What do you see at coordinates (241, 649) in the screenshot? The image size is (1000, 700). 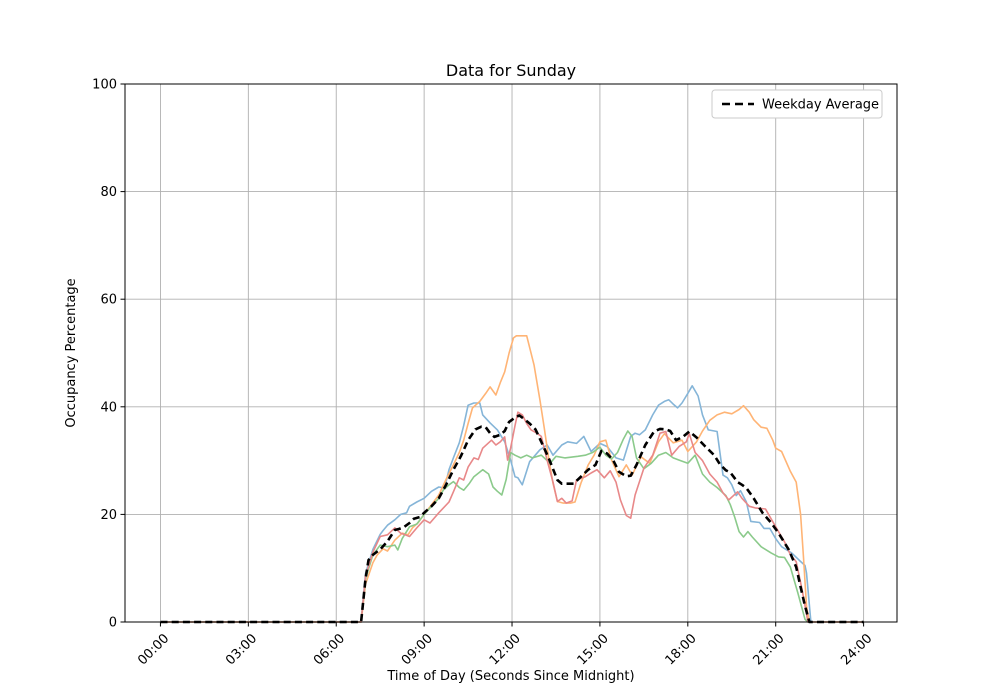 I see `x-tick-label: 03:00` at bounding box center [241, 649].